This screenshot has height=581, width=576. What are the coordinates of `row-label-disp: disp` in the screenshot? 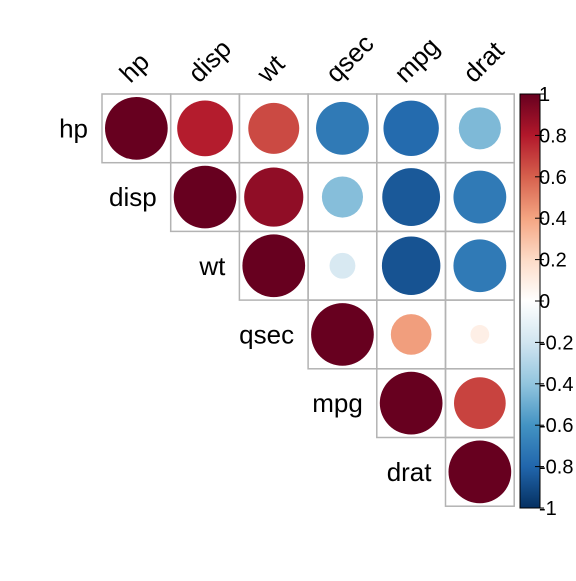 It's located at (133, 197).